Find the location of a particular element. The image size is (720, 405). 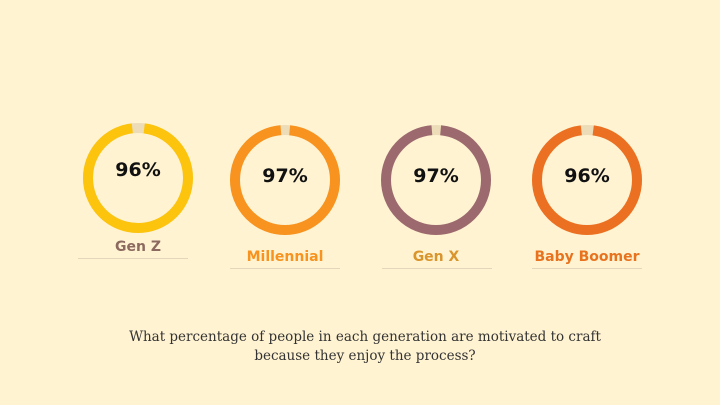

millennial-donut is located at coordinates (285, 180).